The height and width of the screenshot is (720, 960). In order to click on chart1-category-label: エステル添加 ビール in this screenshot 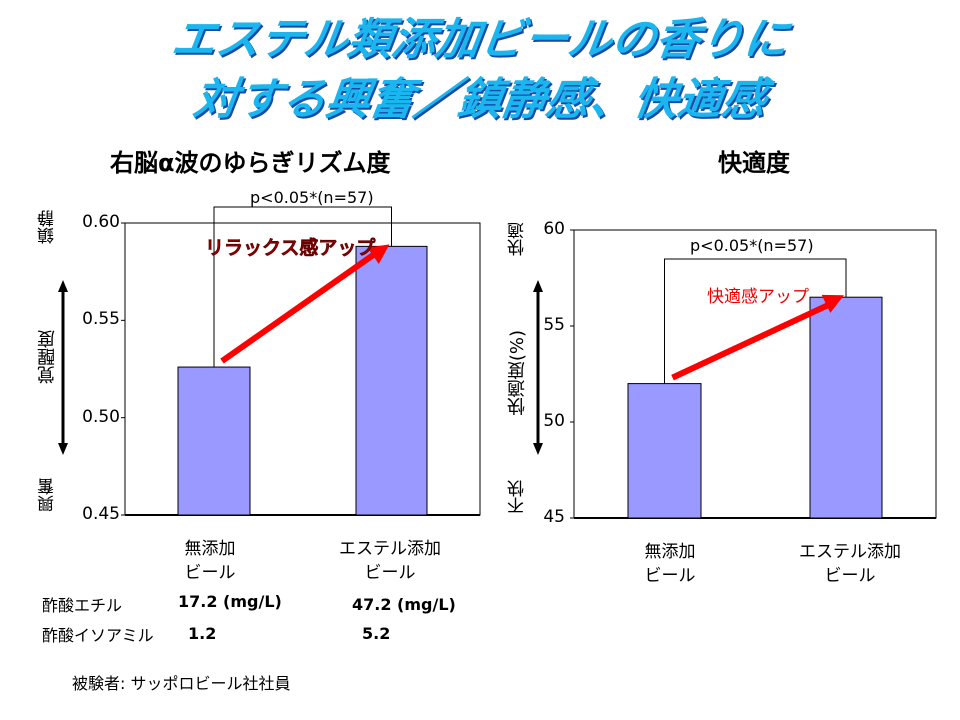, I will do `click(390, 561)`.